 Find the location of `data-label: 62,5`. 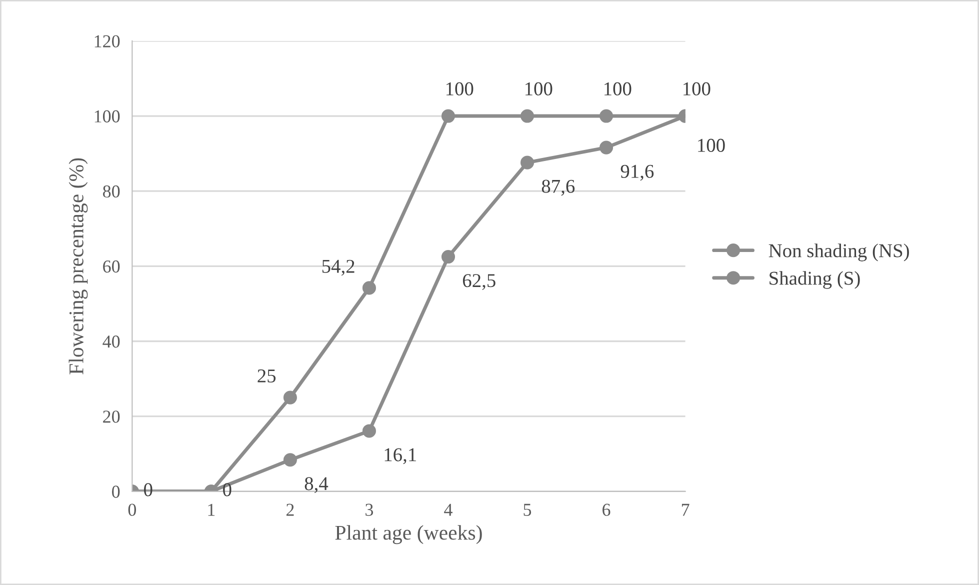

data-label: 62,5 is located at coordinates (479, 282).